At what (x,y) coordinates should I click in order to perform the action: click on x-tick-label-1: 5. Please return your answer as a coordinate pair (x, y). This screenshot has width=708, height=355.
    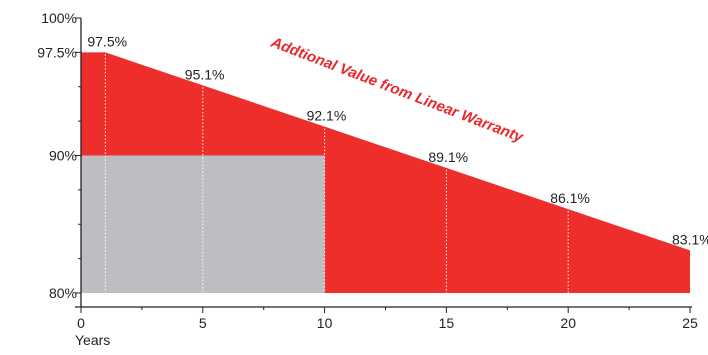
    Looking at the image, I should click on (203, 323).